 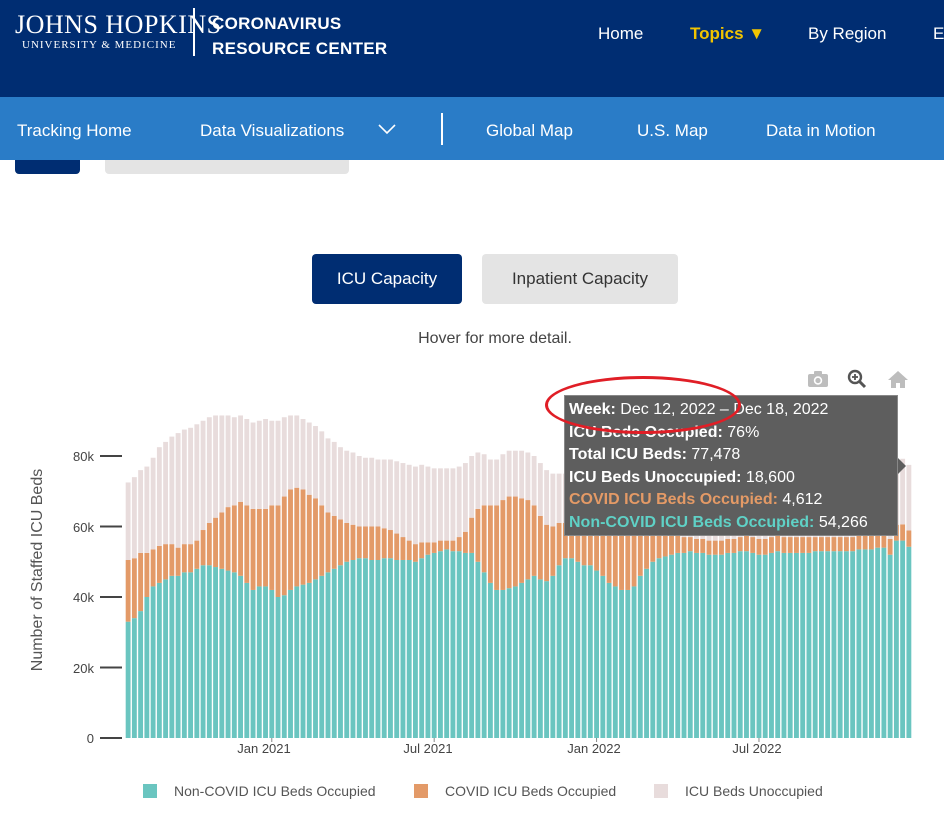 I want to click on nav-home: Home, so click(x=621, y=33).